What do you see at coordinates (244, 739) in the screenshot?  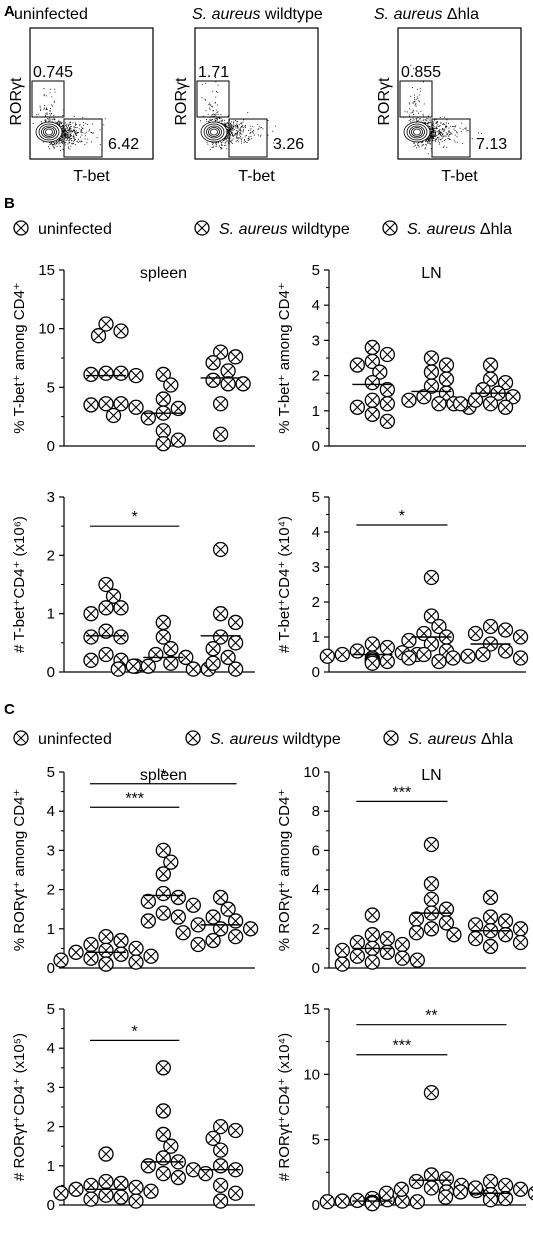 I see `legend-c-wildtype-italic: S. aureus` at bounding box center [244, 739].